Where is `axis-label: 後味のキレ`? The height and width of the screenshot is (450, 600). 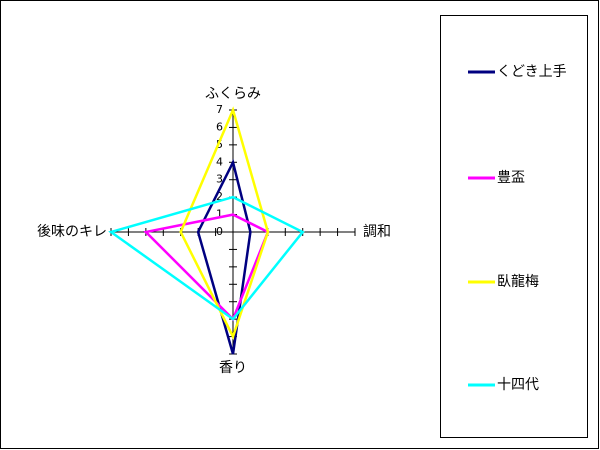
axis-label: 後味のキレ is located at coordinates (72, 232).